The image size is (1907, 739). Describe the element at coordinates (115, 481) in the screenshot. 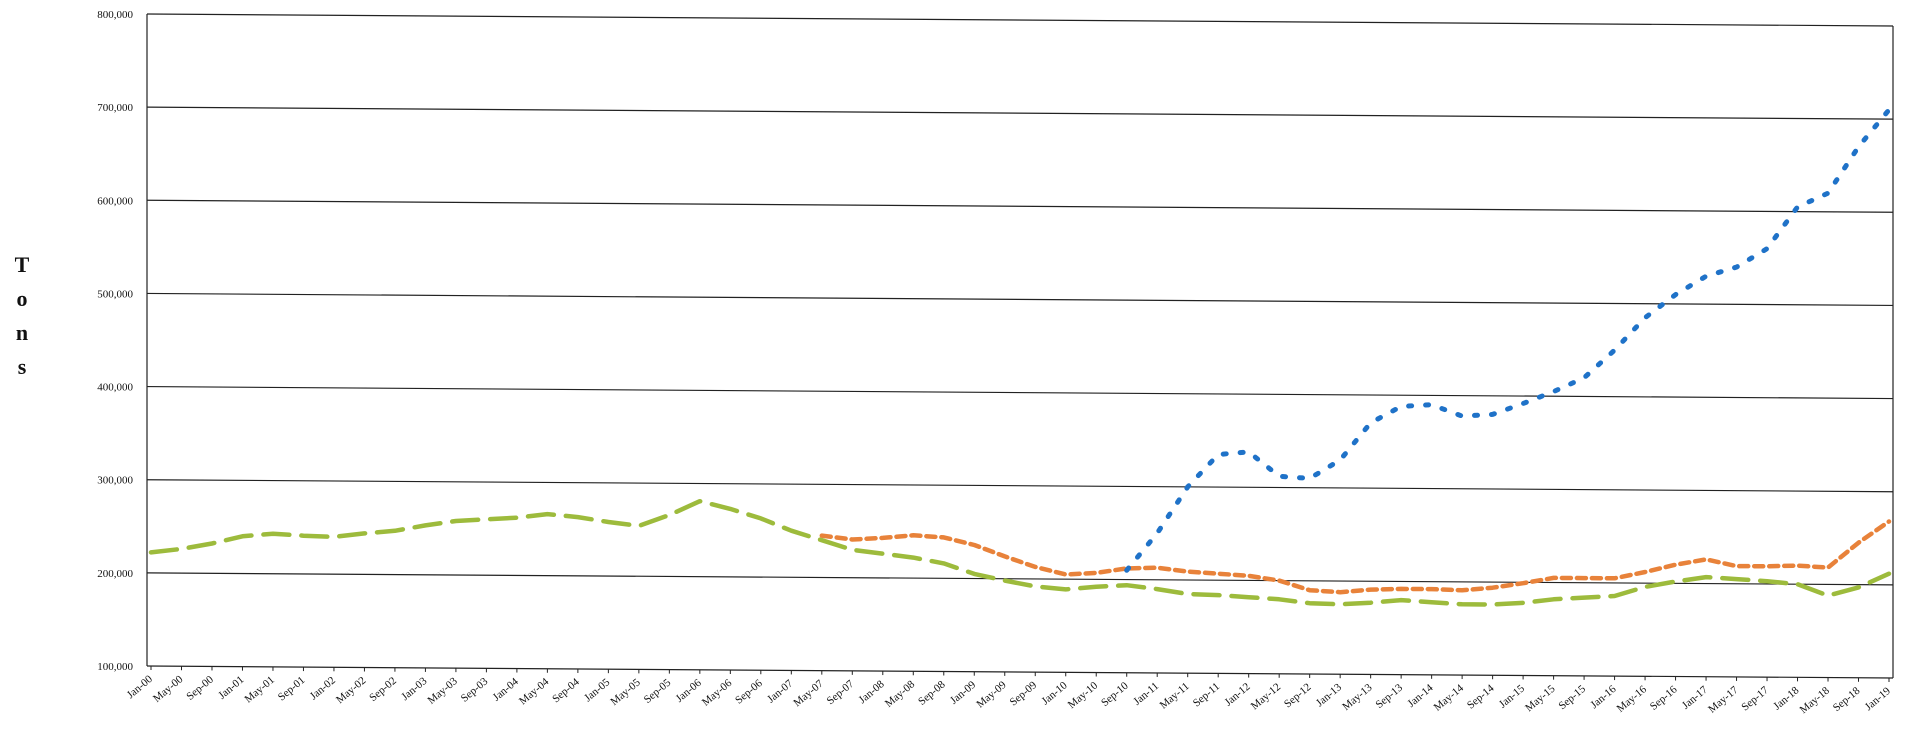

I see `y-tick-label: 300,000` at that location.